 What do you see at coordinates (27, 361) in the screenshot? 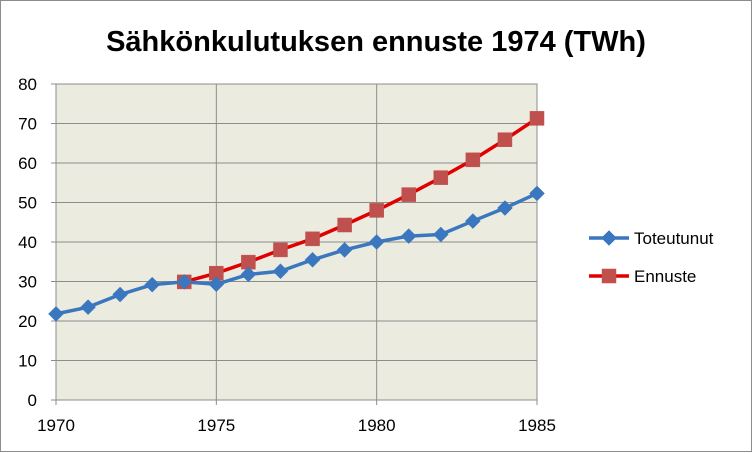
I see `y-tick-label: 10` at bounding box center [27, 361].